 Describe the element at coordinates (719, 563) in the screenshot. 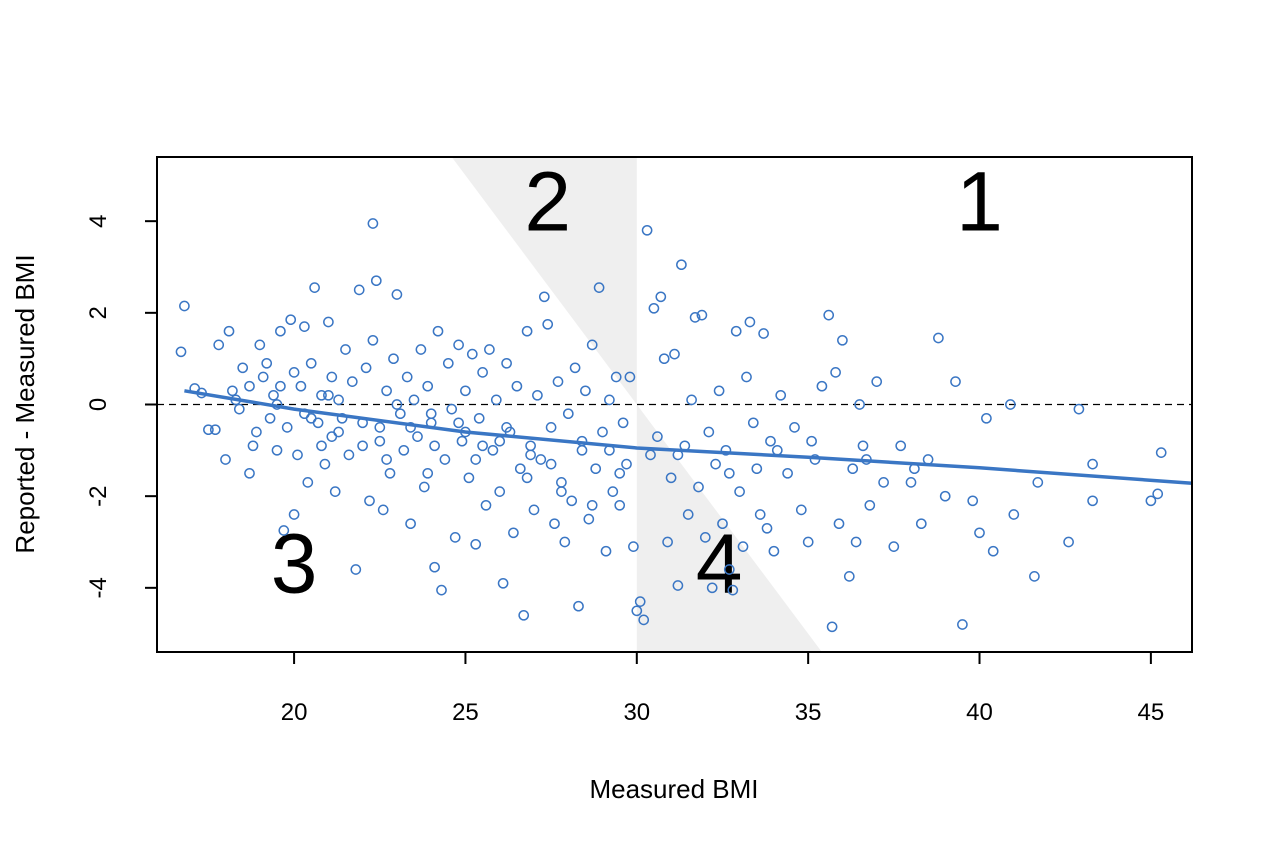

I see `region-label-4: 4` at that location.